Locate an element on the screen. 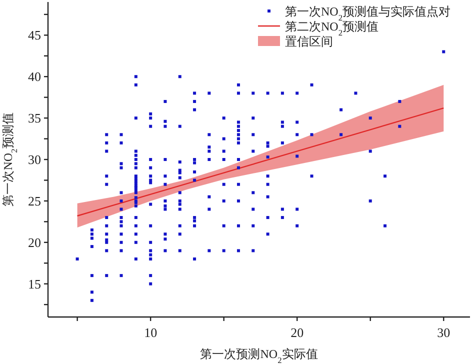 Image resolution: width=474 pixels, height=364 pixels. legend-label: 第二次NO$_{2}$预测值 is located at coordinates (332, 28).